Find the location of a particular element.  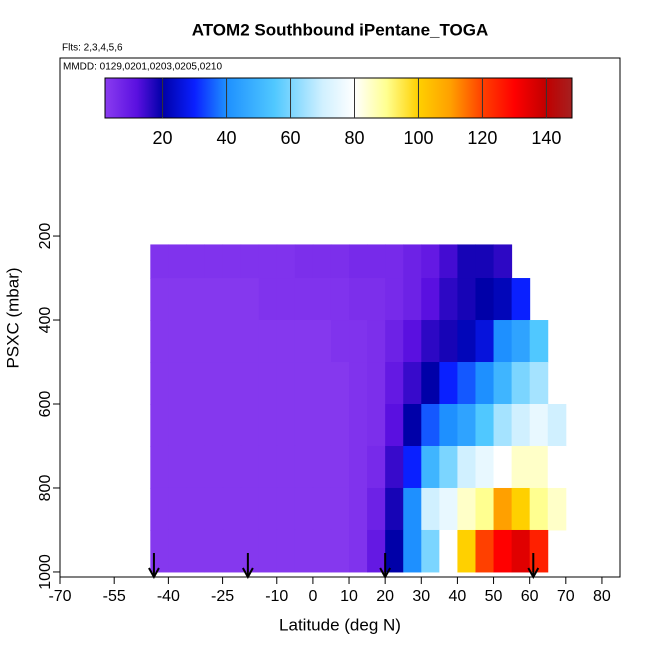

chart-title: ATOM2 Southbound iPentane_TOGA is located at coordinates (340, 29).